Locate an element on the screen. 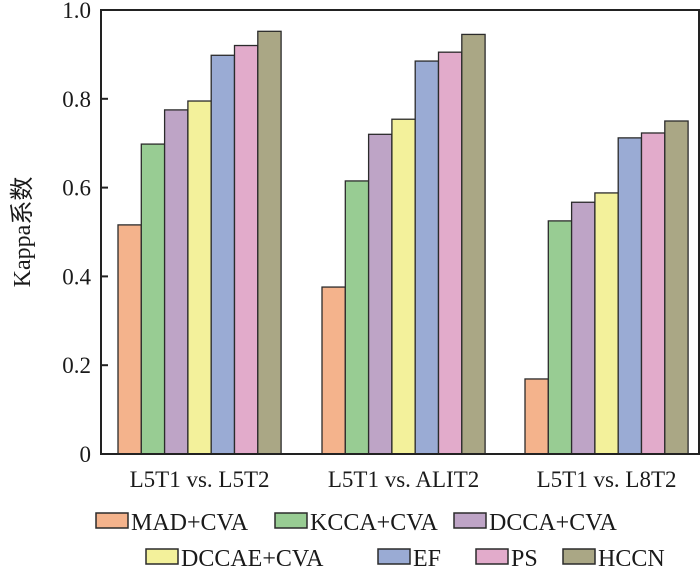  y-tick-label: 0.8 is located at coordinates (76, 99).